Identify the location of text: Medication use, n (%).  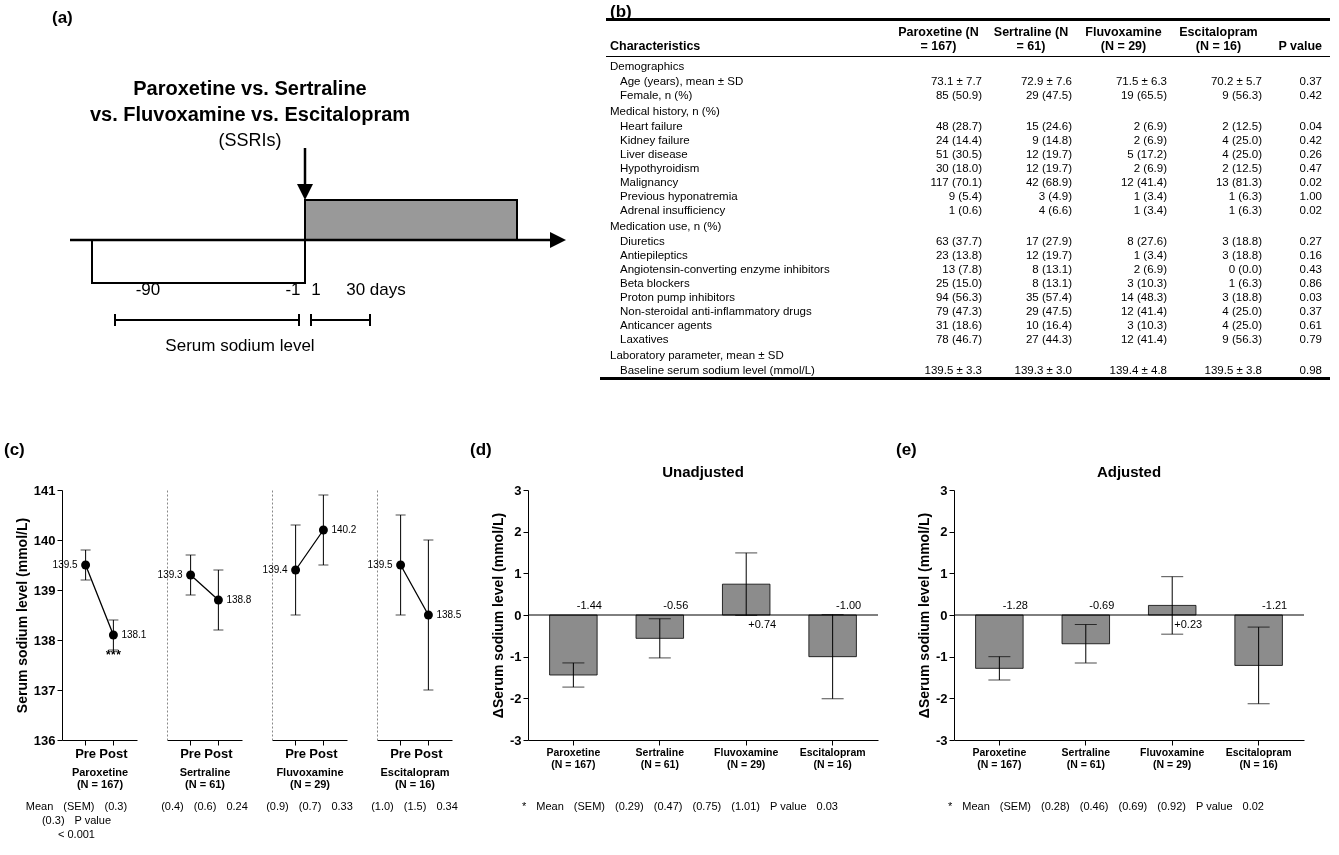
(666, 226).